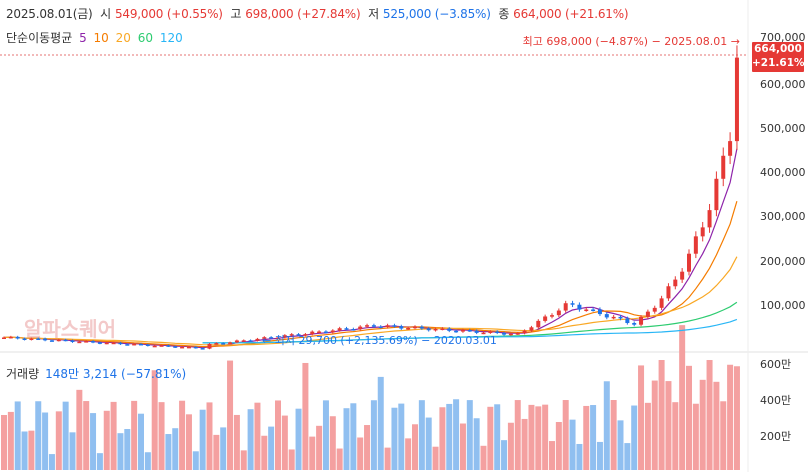  Describe the element at coordinates (96, 373) in the screenshot. I see `volume-summary: 거래량 148만 3,214 (−57.81%)` at that location.